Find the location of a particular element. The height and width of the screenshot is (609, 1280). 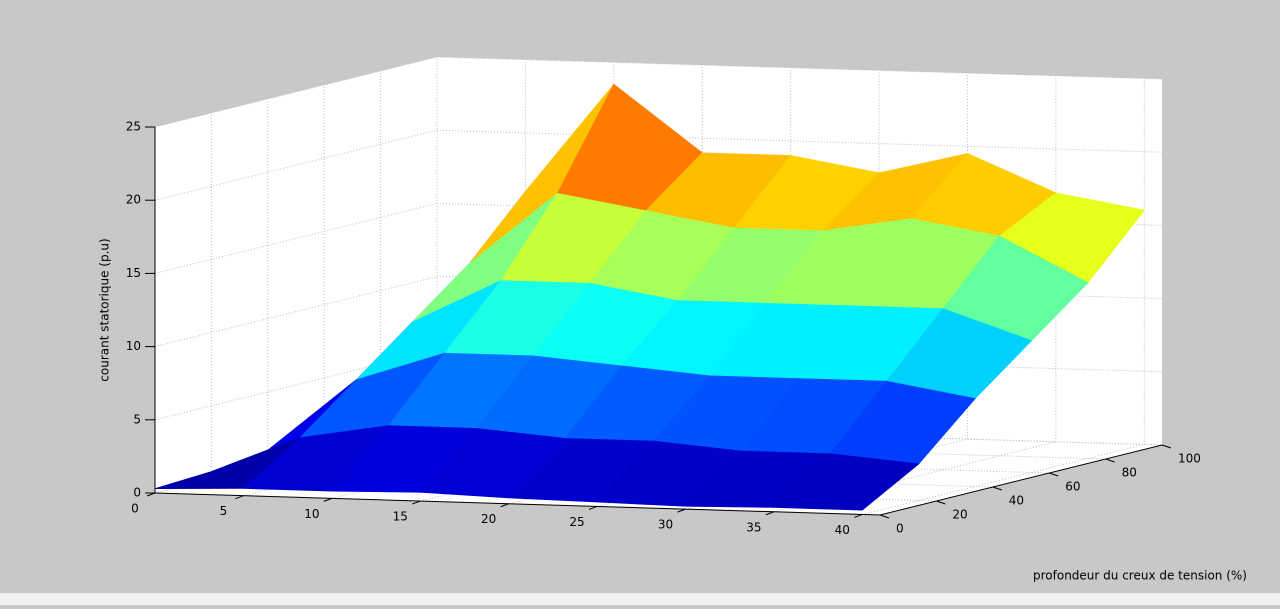

status-strip is located at coordinates (640, 599).